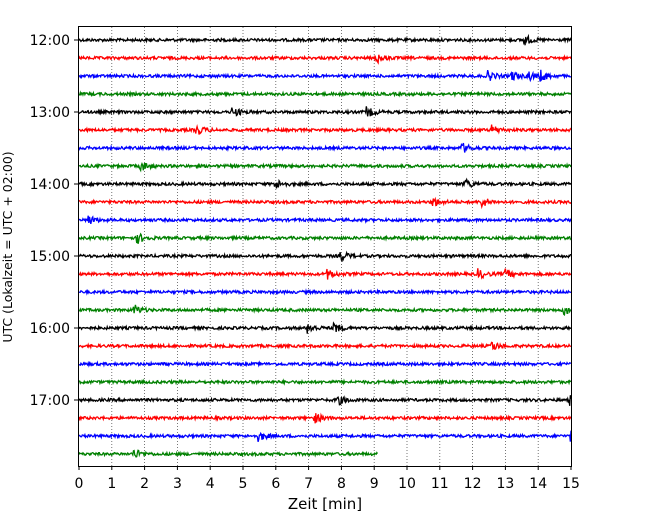 The image size is (650, 520). What do you see at coordinates (440, 484) in the screenshot?
I see `x-tick-label: 11` at bounding box center [440, 484].